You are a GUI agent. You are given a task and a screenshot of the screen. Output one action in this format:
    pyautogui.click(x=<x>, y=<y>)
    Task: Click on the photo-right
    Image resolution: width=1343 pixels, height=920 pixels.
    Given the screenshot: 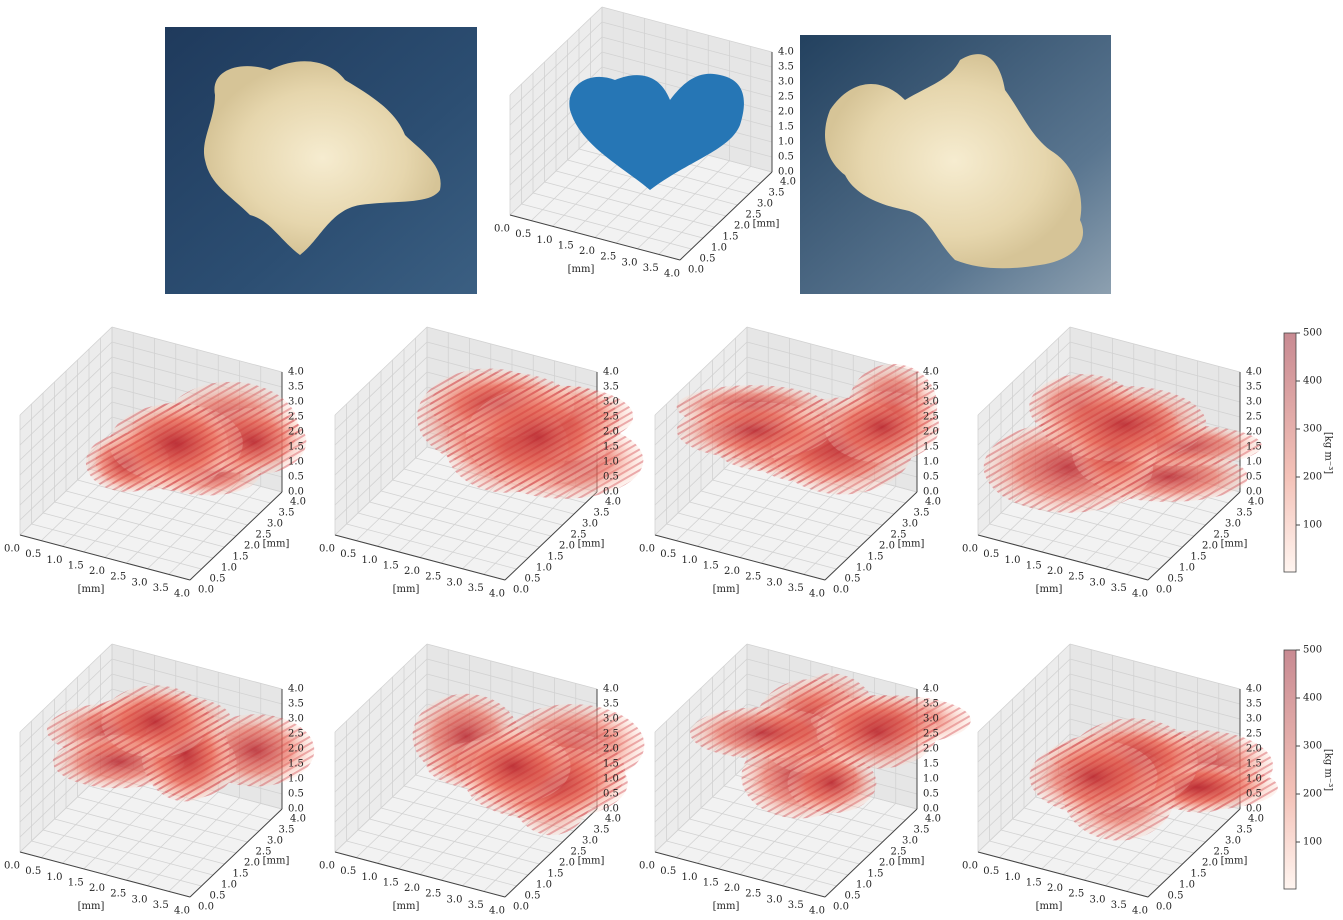 What is the action you would take?
    pyautogui.click(x=955, y=164)
    